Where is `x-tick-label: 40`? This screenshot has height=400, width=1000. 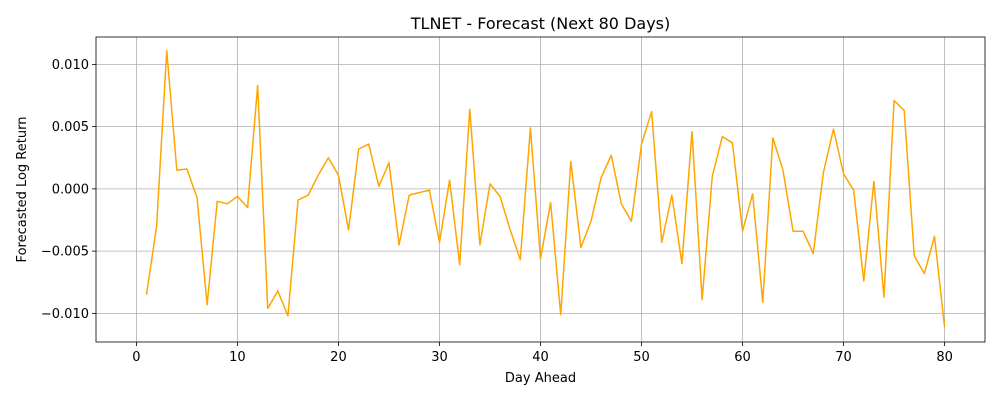
x-tick-label: 40 is located at coordinates (540, 357).